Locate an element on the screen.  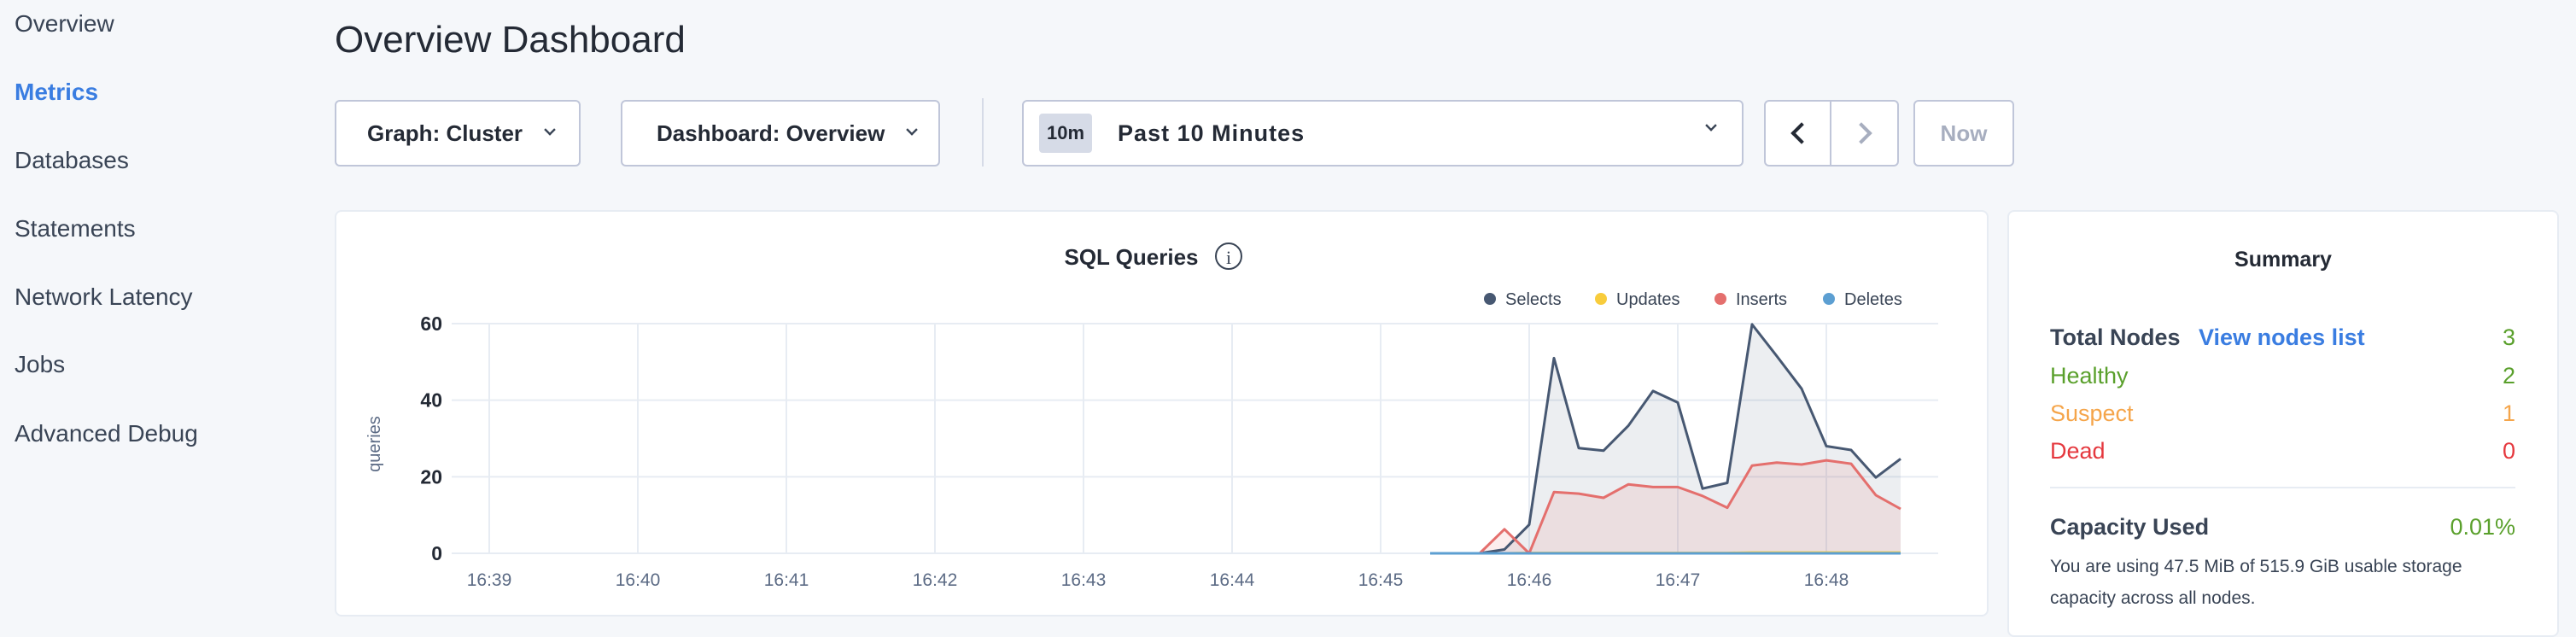
divider is located at coordinates (983, 132).